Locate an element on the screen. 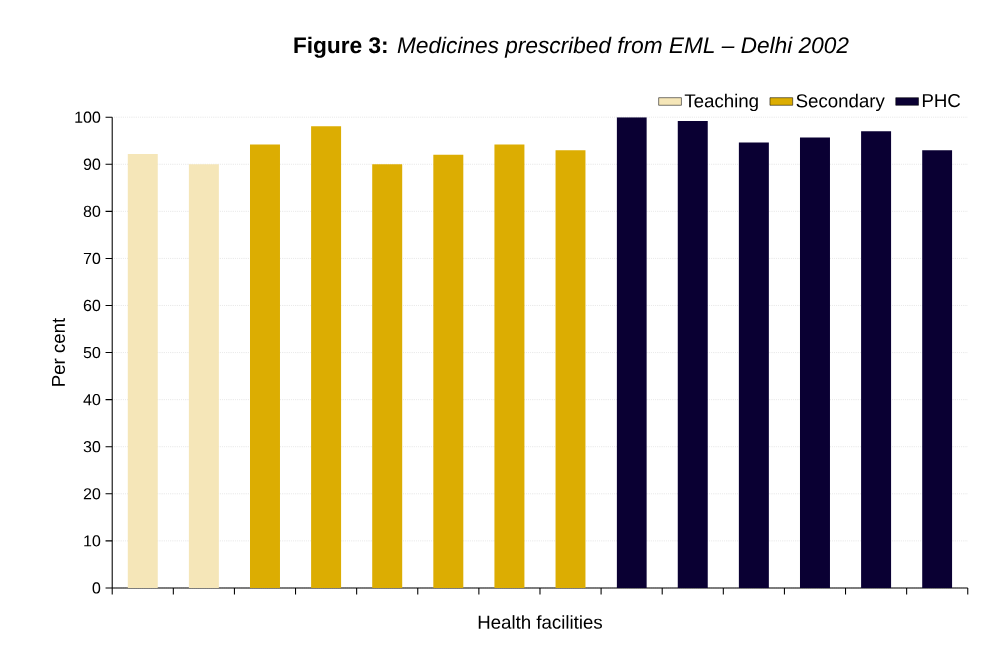 The image size is (1004, 659). chart-title: Figure 3: Medicines prescribed from EML – Delhi 2002 is located at coordinates (571, 47).